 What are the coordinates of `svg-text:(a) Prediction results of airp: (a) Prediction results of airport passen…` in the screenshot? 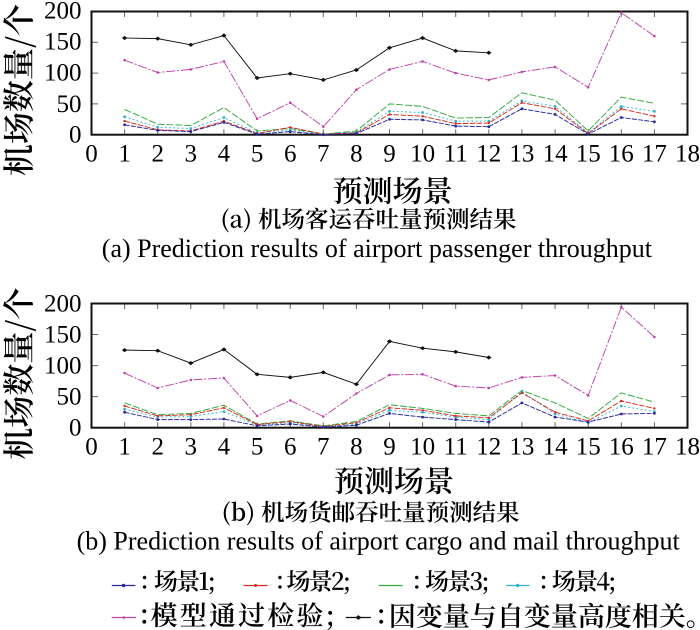 It's located at (377, 248).